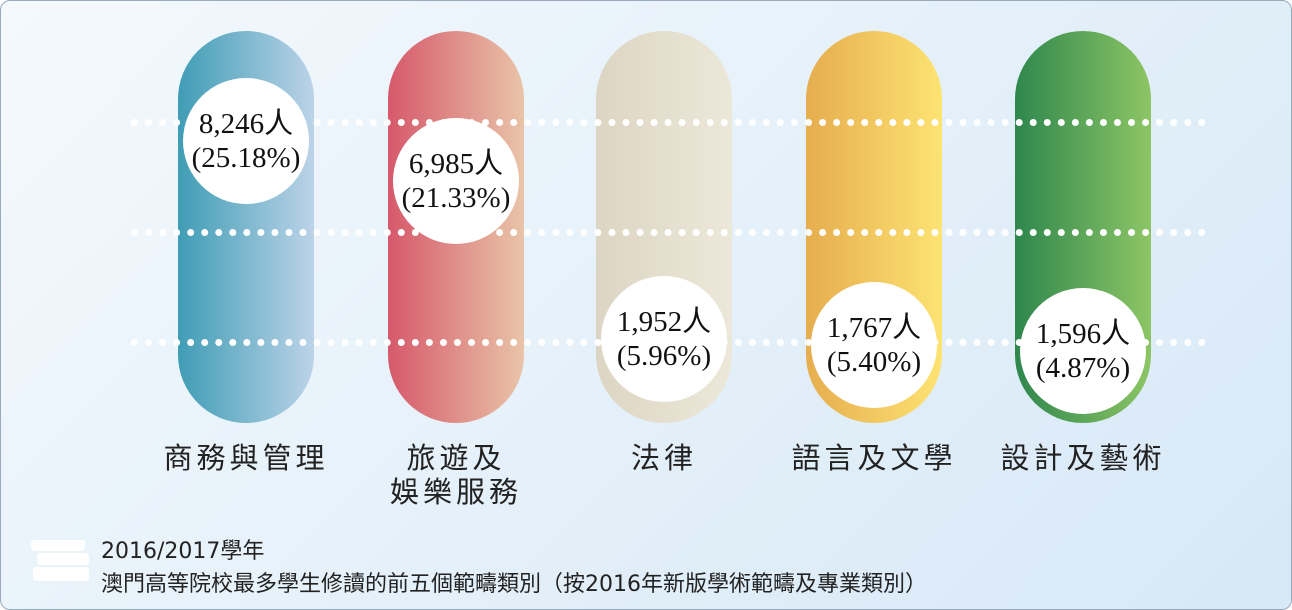 The height and width of the screenshot is (610, 1292). Describe the element at coordinates (874, 362) in the screenshot. I see `percent-label: (5.40%)` at that location.